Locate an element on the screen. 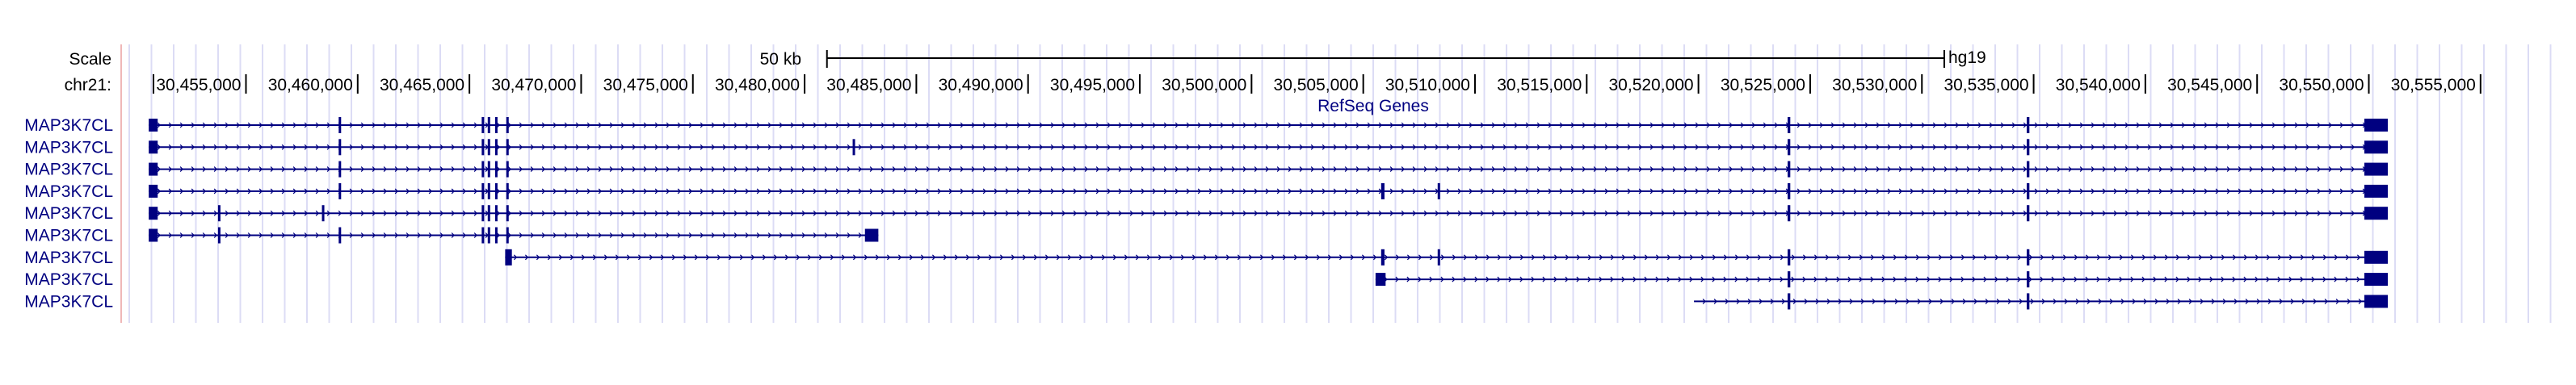 Image resolution: width=2576 pixels, height=385 pixels. scale-label: Scale is located at coordinates (90, 59).